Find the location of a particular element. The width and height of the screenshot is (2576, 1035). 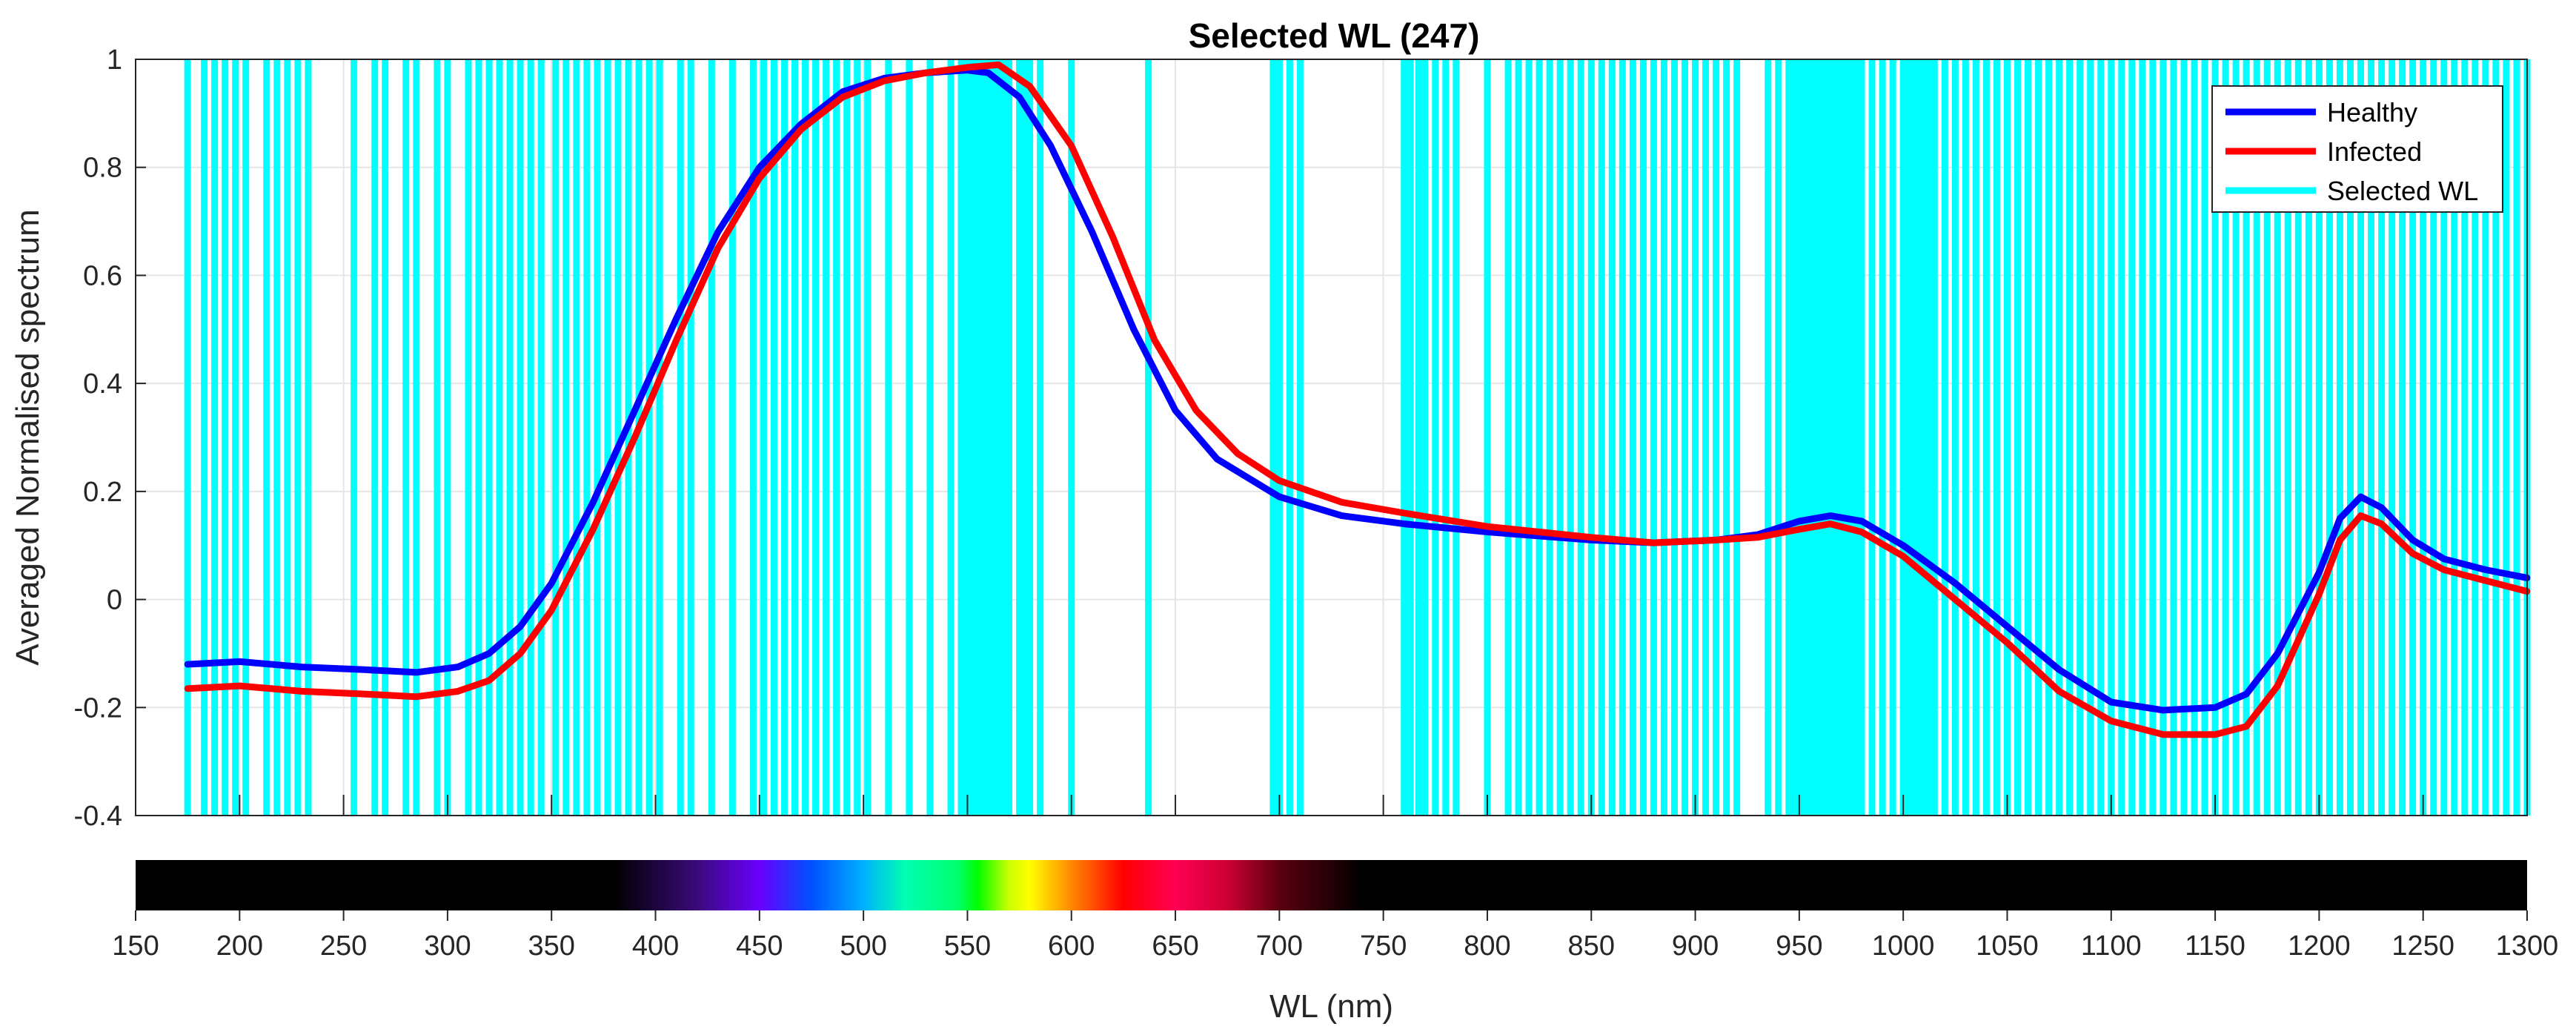

x-tick-label: 1300 is located at coordinates (2527, 946).